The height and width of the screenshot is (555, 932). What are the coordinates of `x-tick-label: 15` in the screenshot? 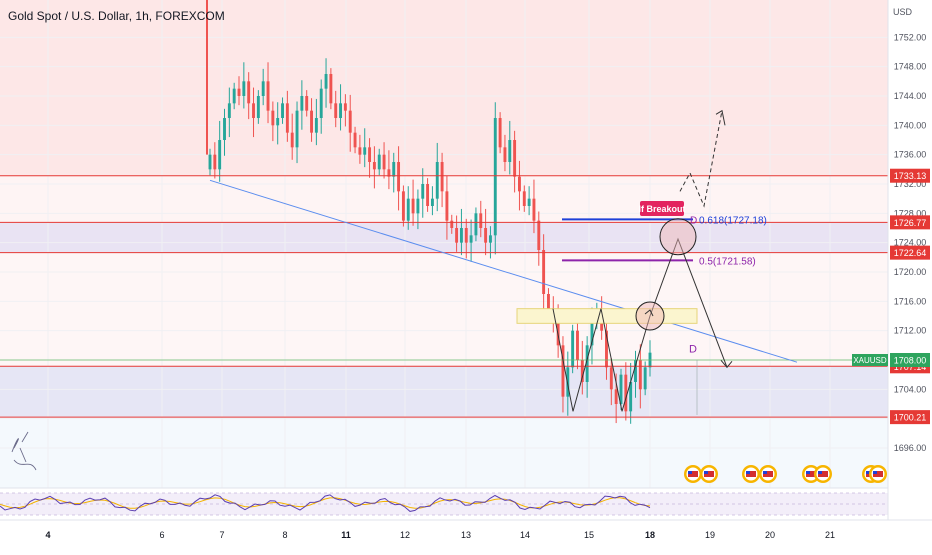 It's located at (589, 535).